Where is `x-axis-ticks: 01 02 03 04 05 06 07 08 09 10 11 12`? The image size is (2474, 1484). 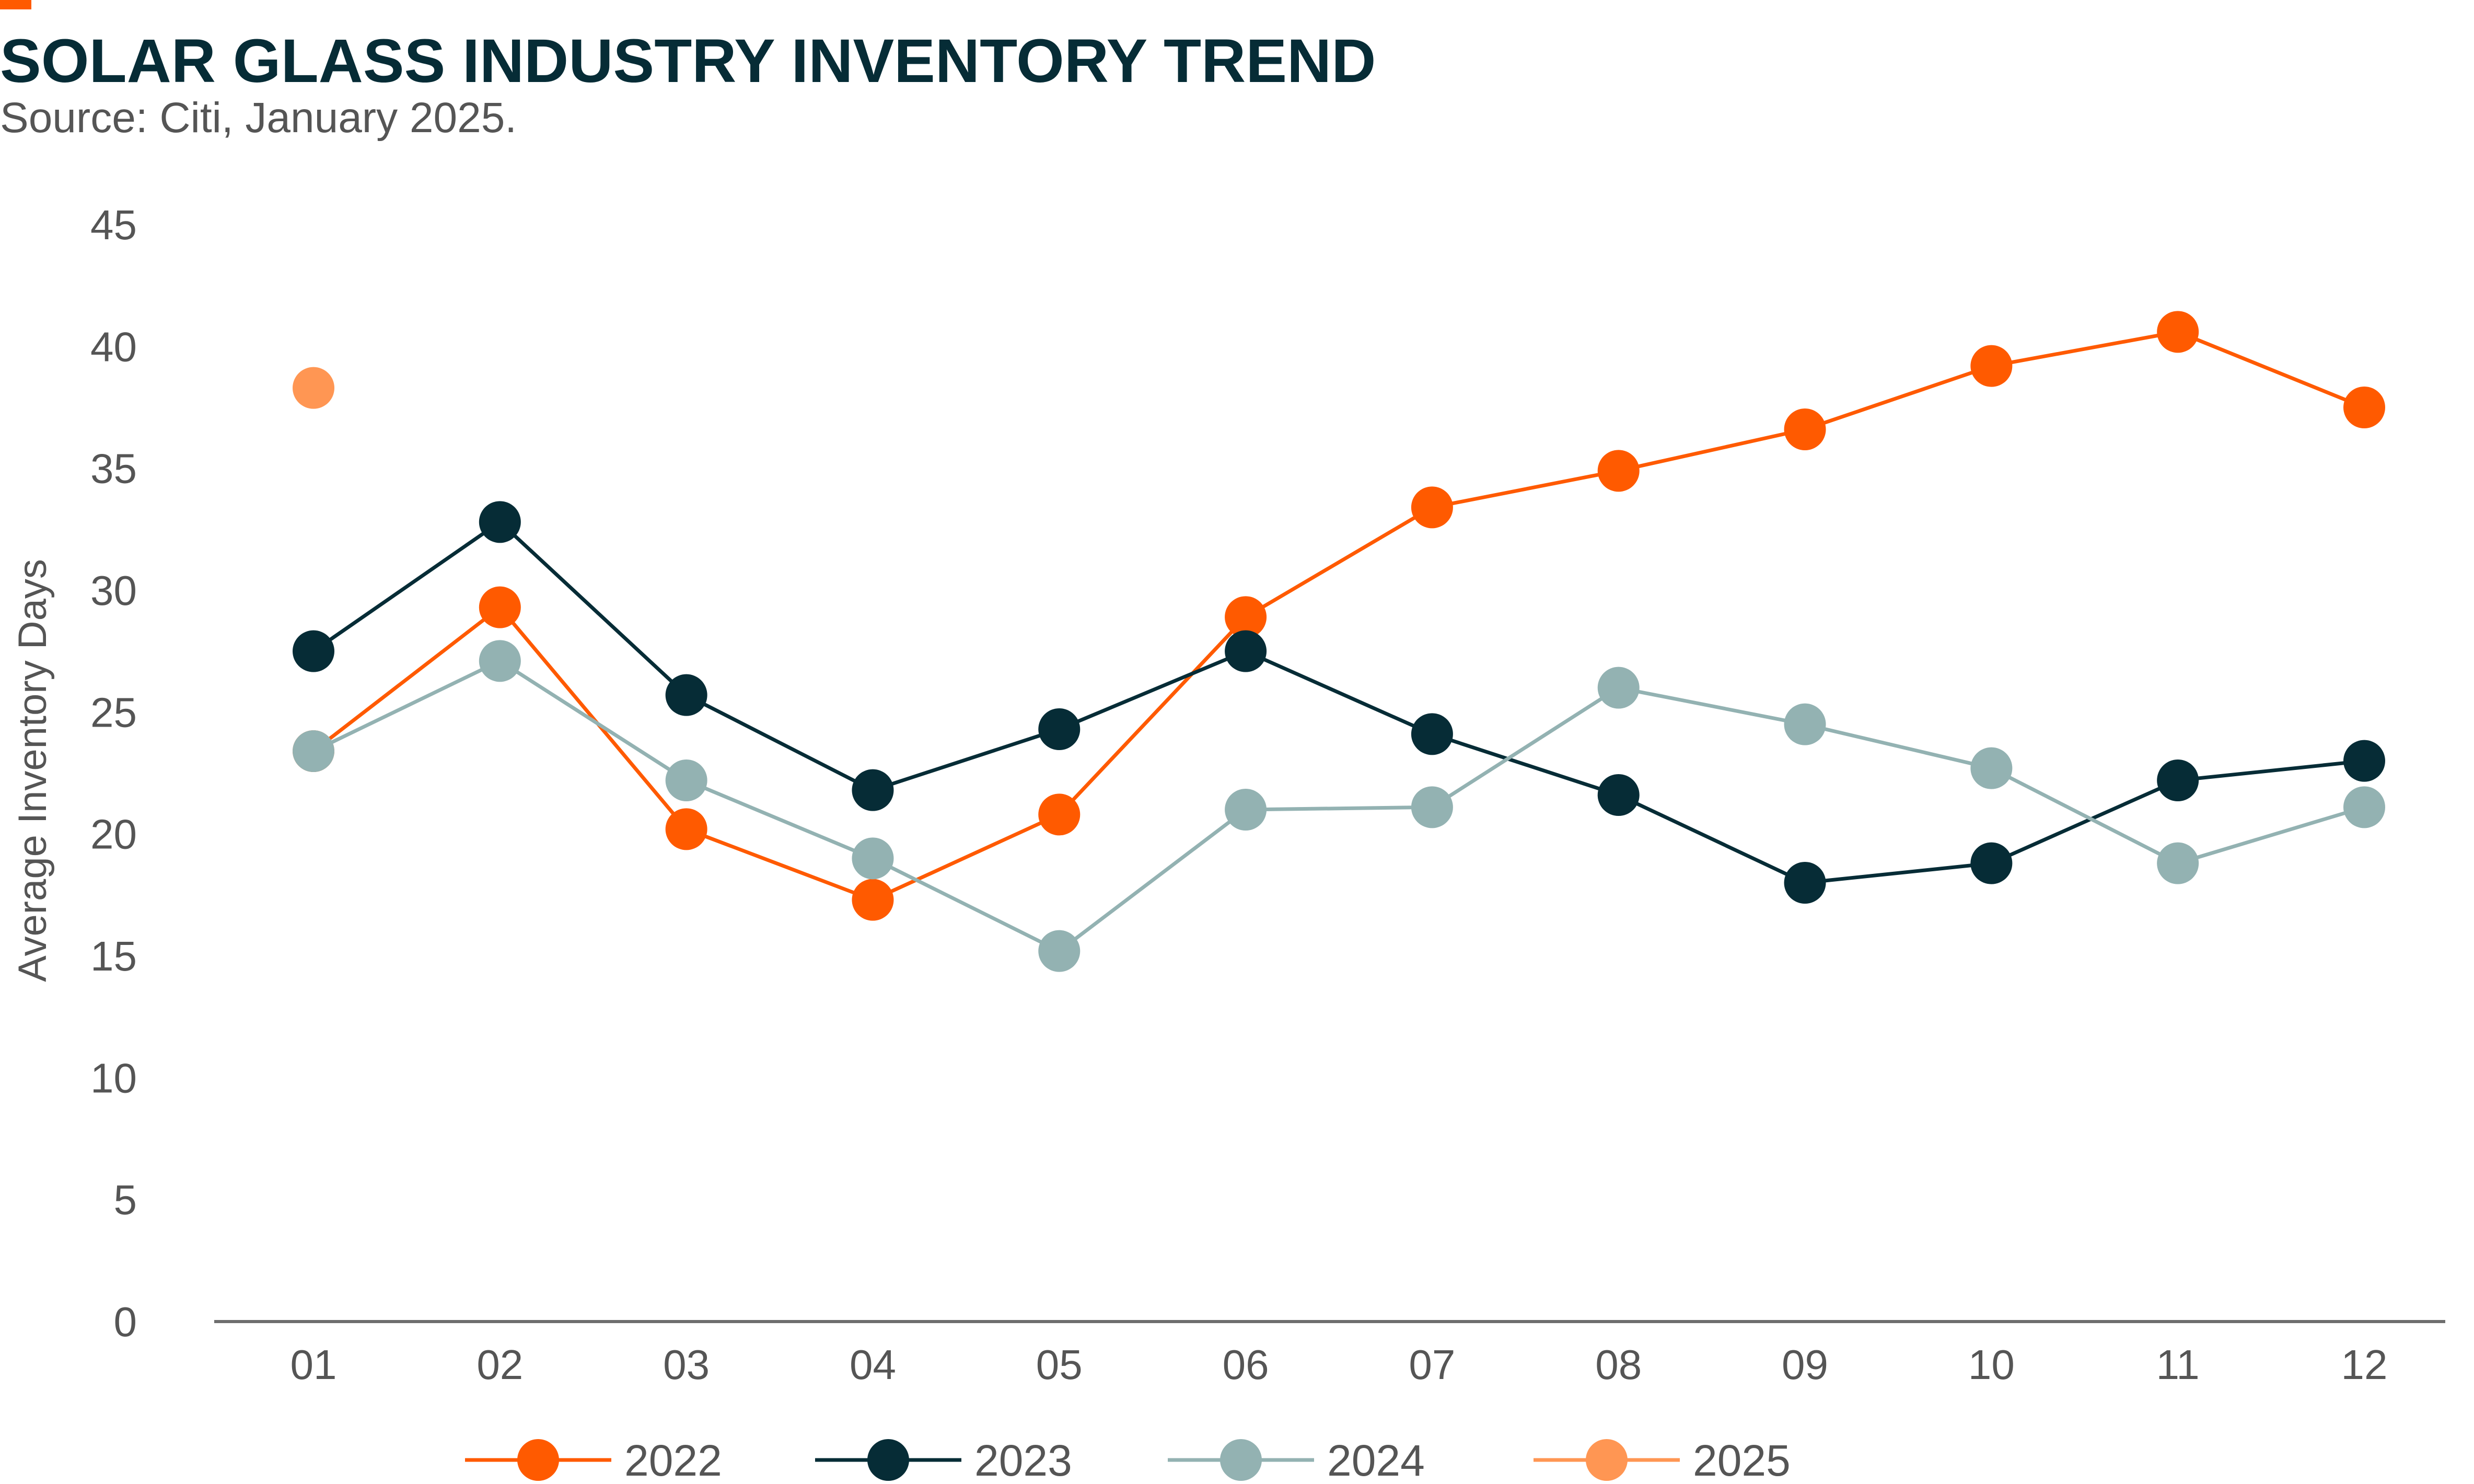 x-axis-ticks: 01 02 03 04 05 06 07 08 09 10 11 12 is located at coordinates (1339, 1364).